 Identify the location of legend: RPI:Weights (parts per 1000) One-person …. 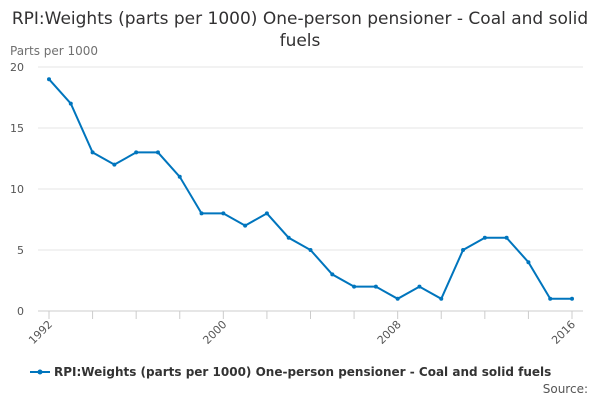
(290, 372).